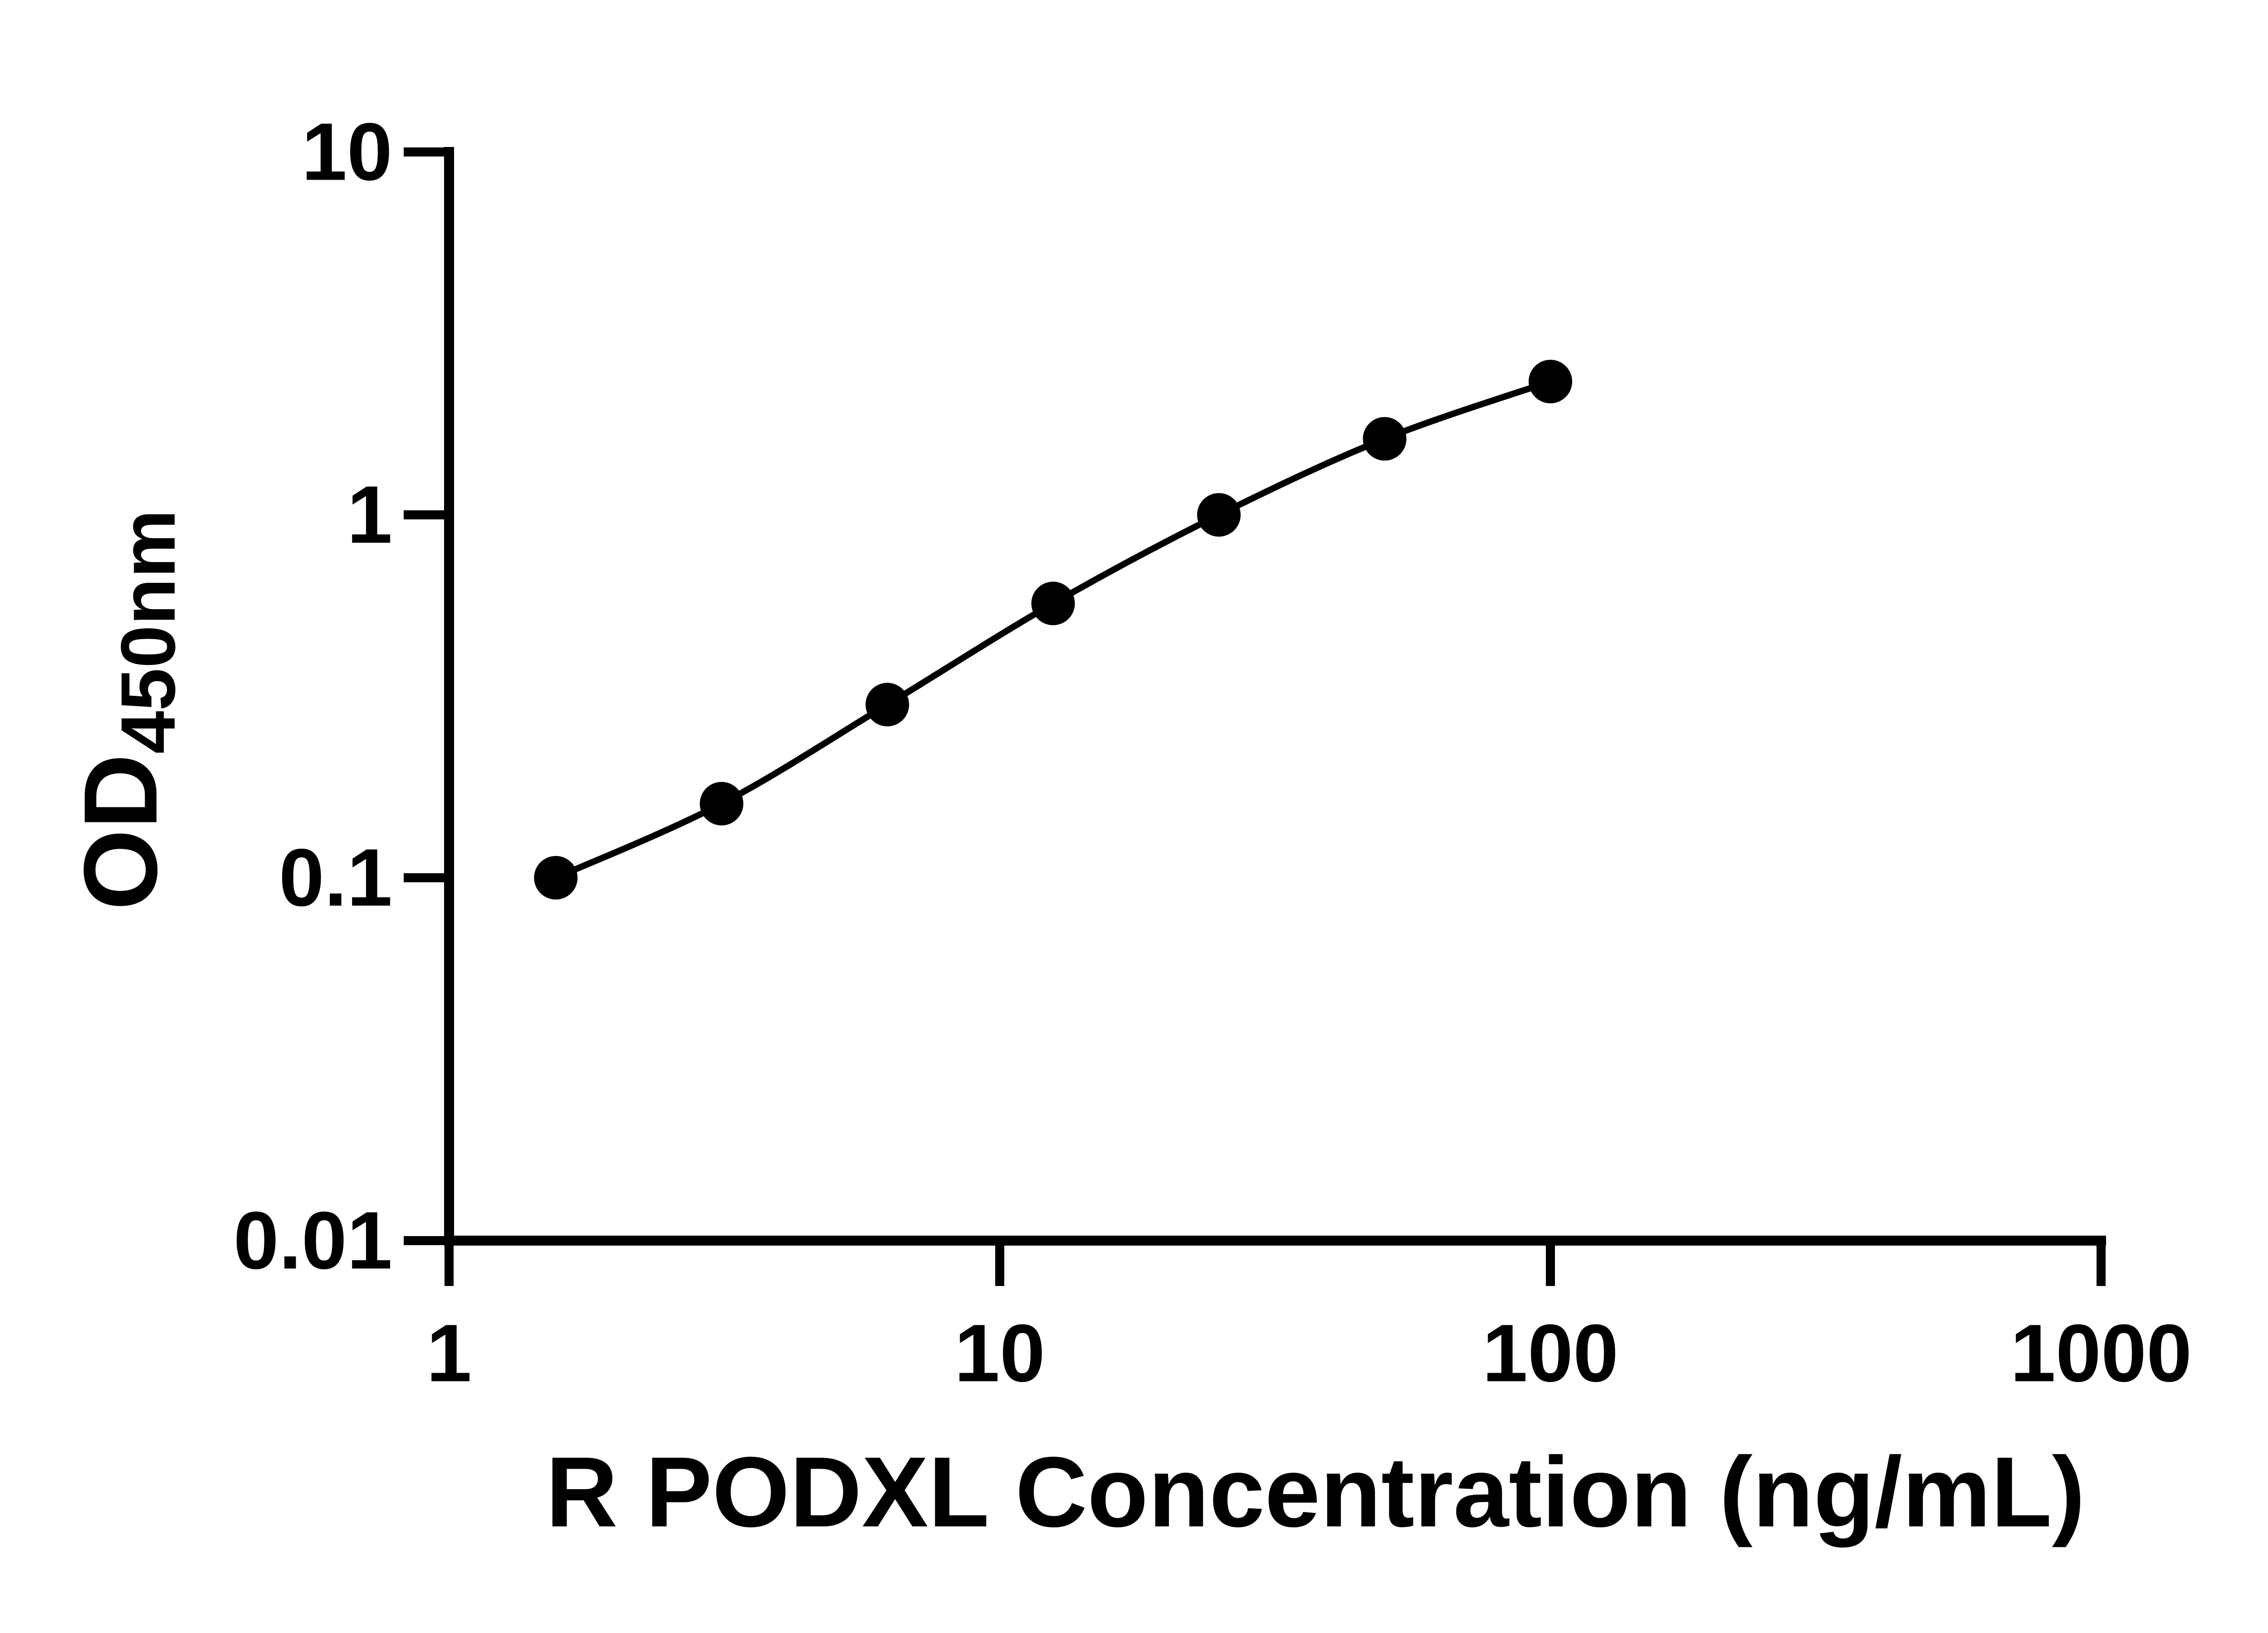  Describe the element at coordinates (370, 515) in the screenshot. I see `y-tick-label: 1` at that location.